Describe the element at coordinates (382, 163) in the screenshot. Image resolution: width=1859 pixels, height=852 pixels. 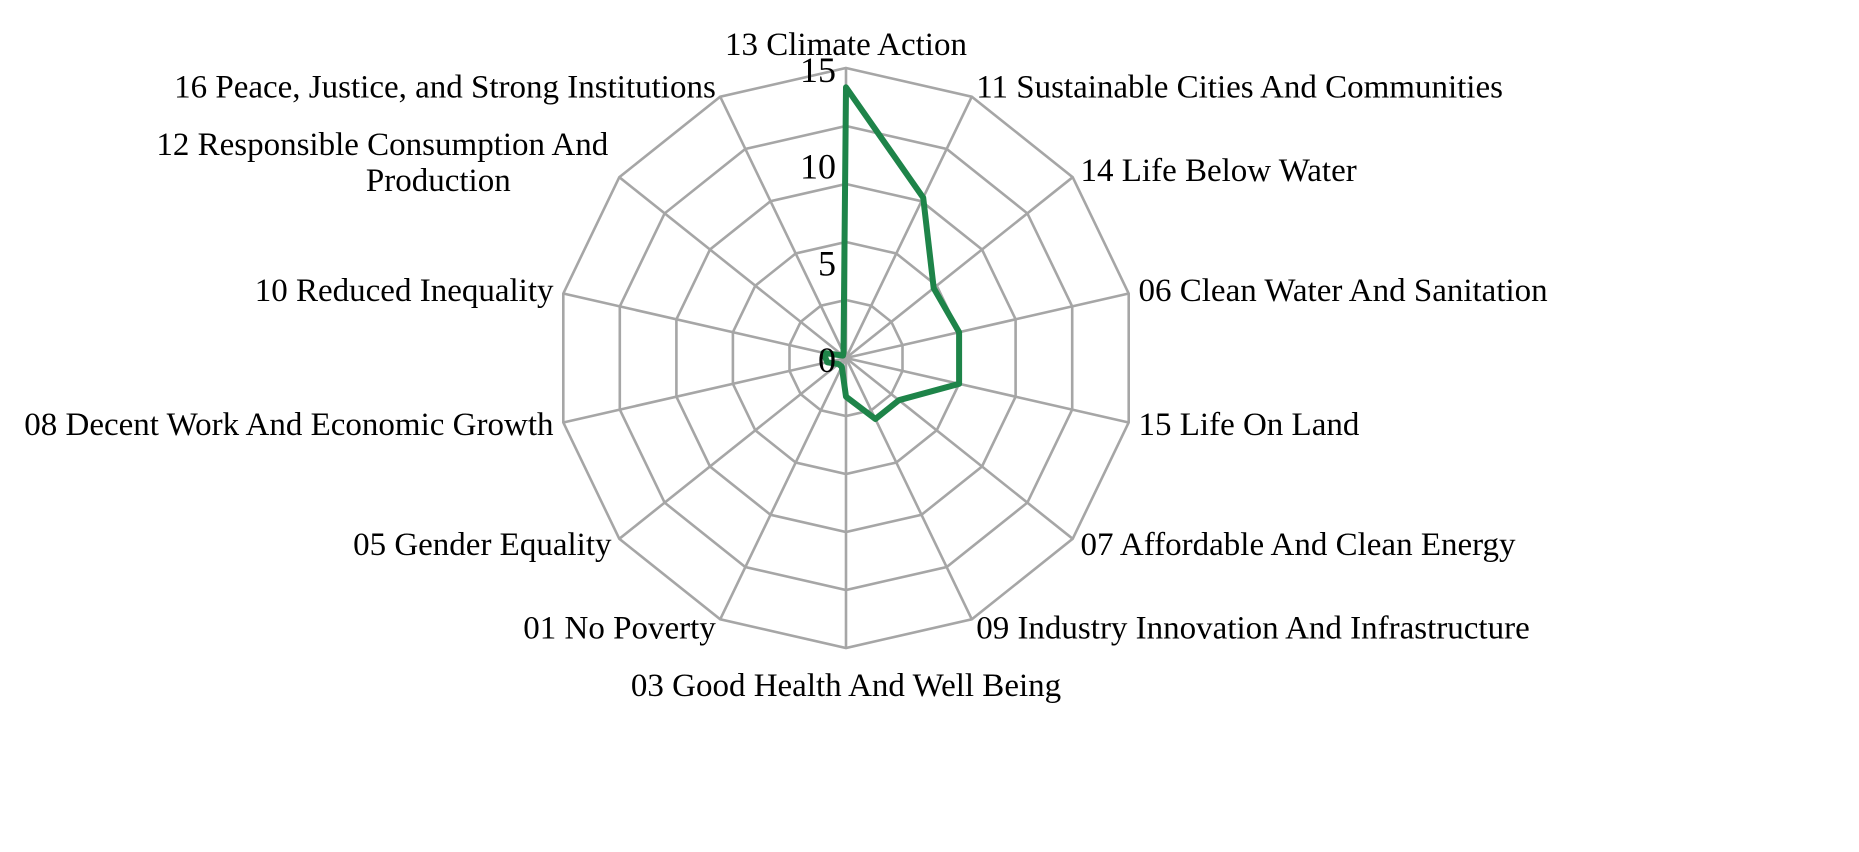
I see `axis-label: 12 Responsible Consumption And Production` at that location.